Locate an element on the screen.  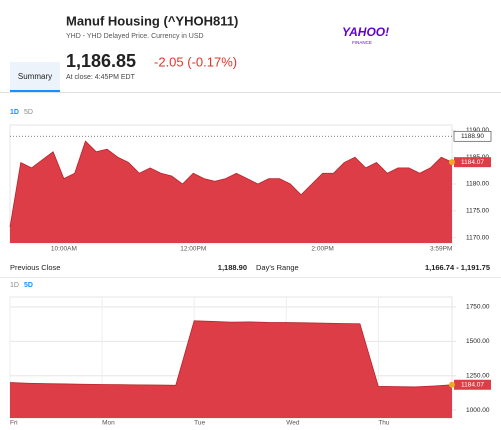
y-tick-label: 1000.00 is located at coordinates (478, 410).